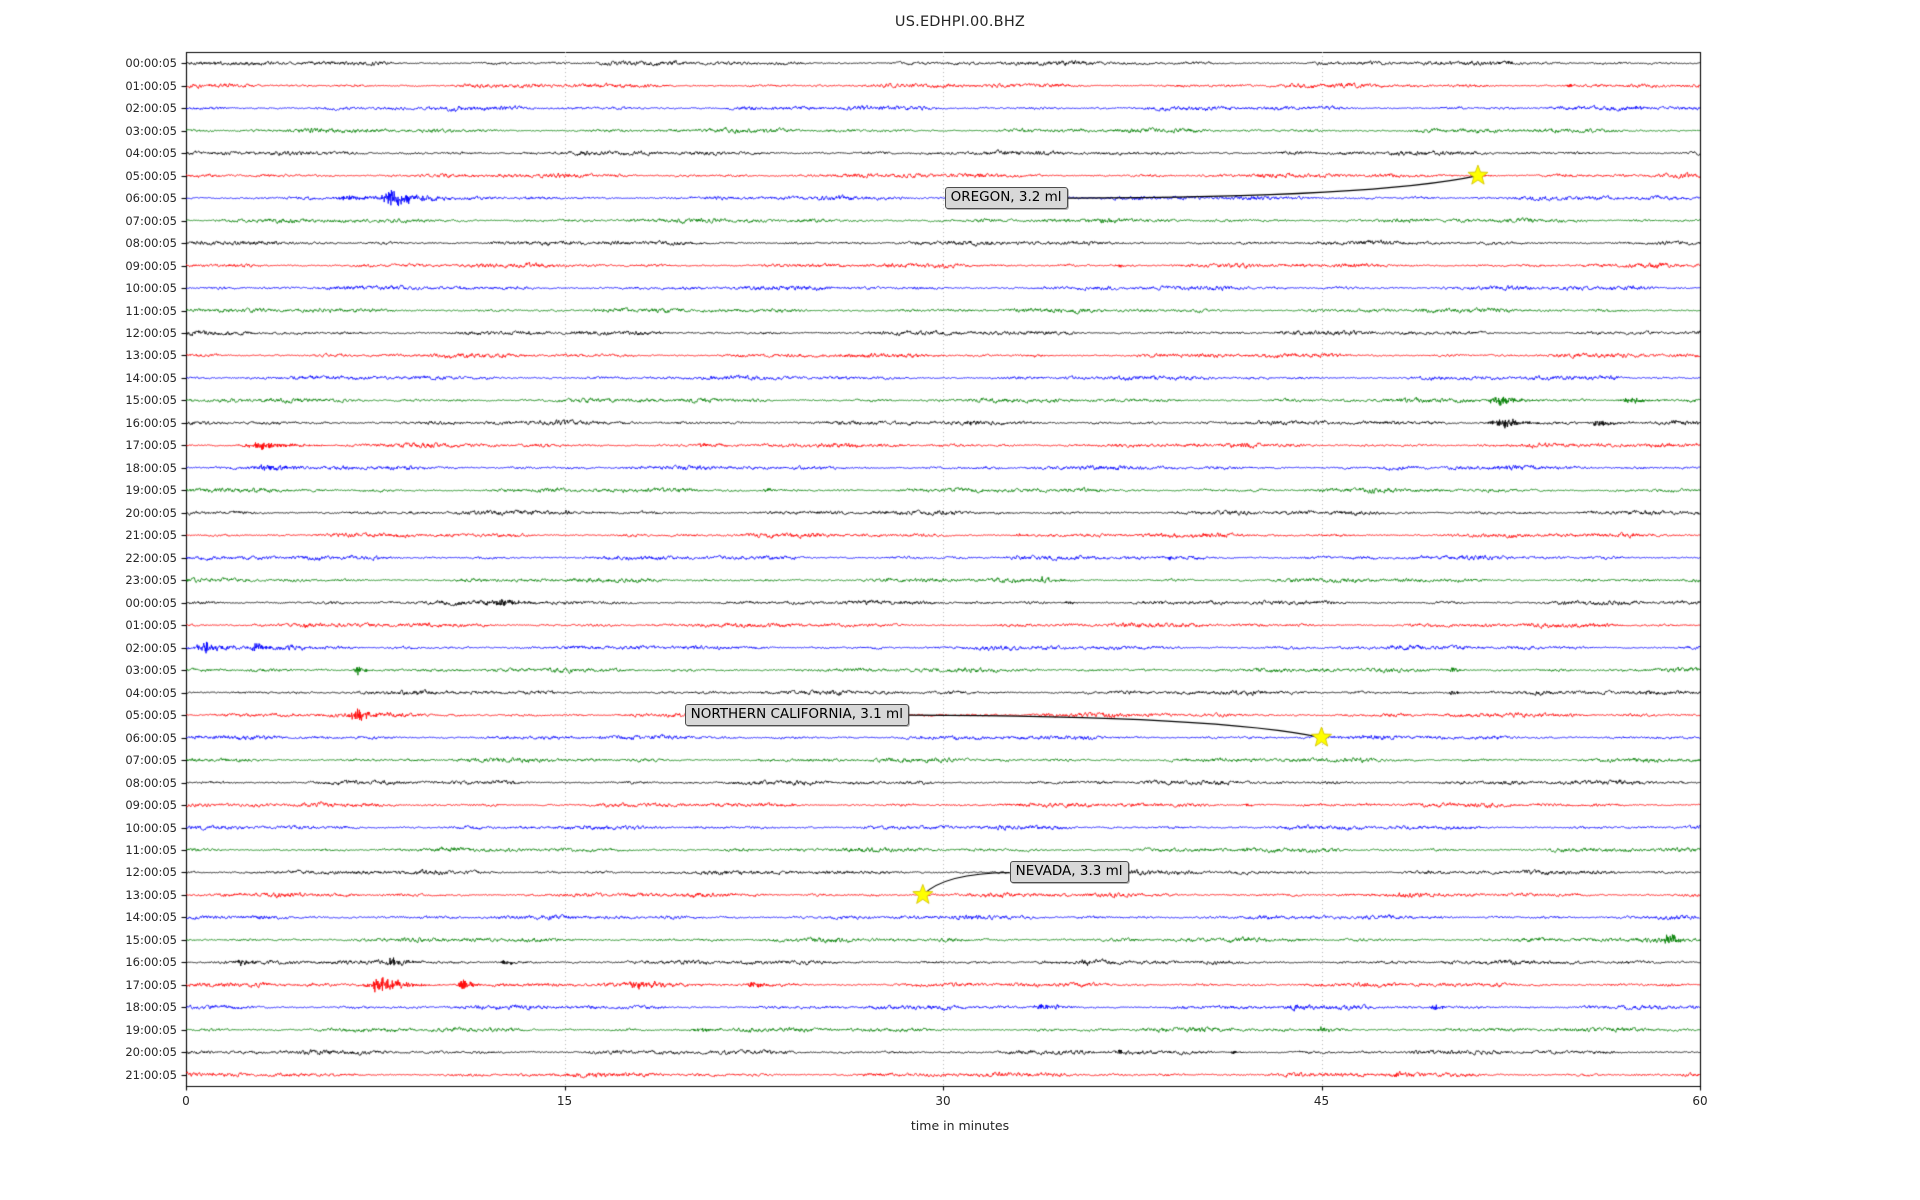  Describe the element at coordinates (151, 198) in the screenshot. I see `y-tick-label-row-6: 06:00:05` at that location.